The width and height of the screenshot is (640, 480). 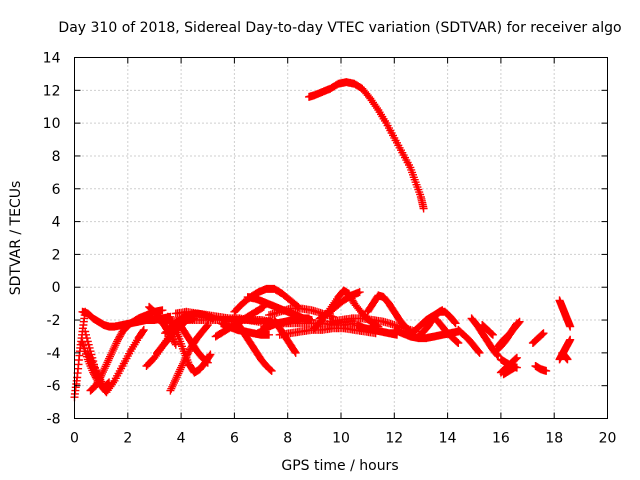 What do you see at coordinates (56, 288) in the screenshot?
I see `y-tick-label: 0` at bounding box center [56, 288].